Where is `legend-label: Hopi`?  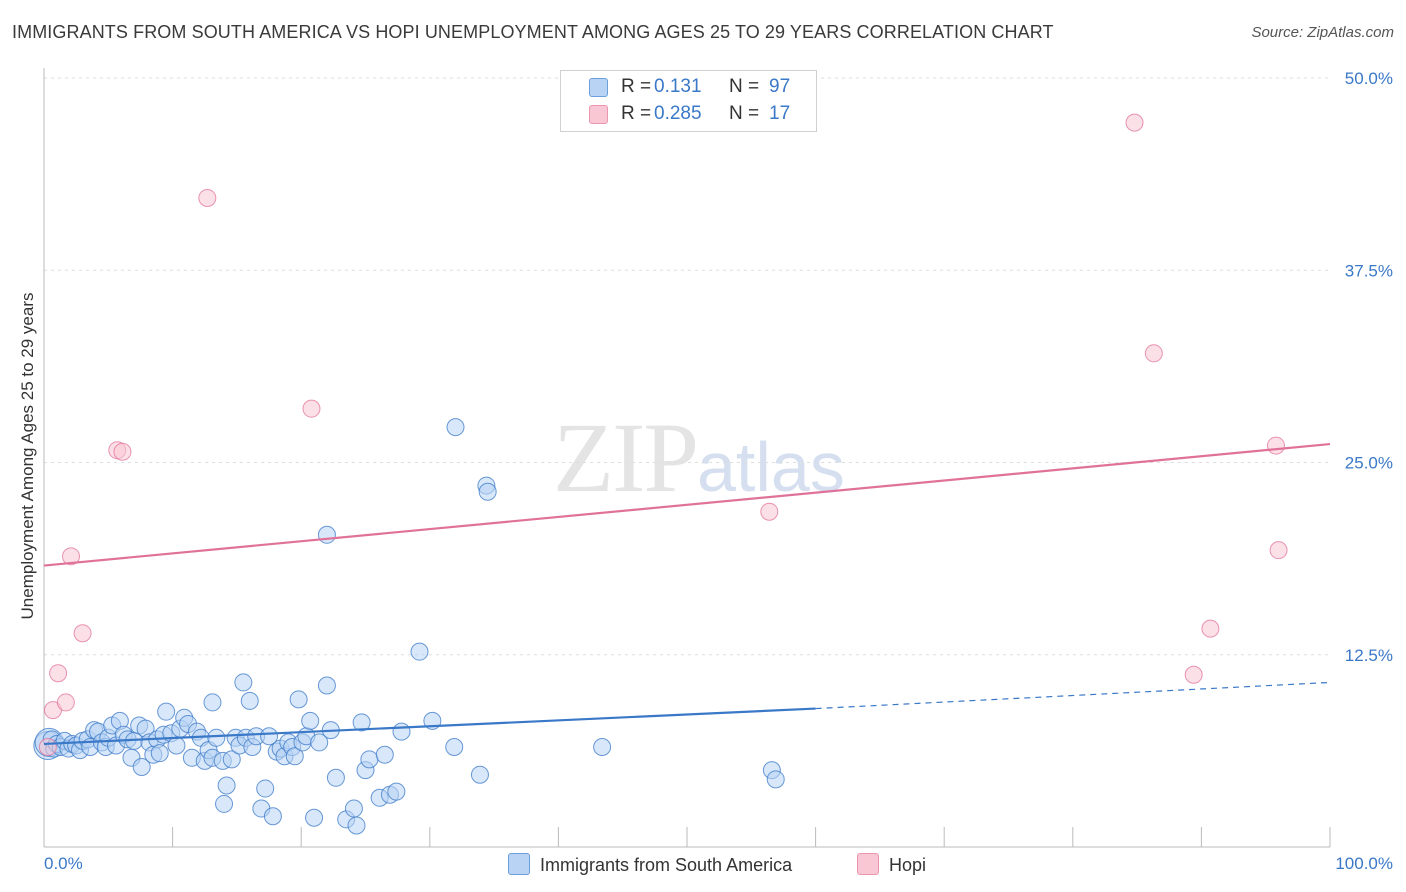
legend-label: Hopi is located at coordinates (908, 865).